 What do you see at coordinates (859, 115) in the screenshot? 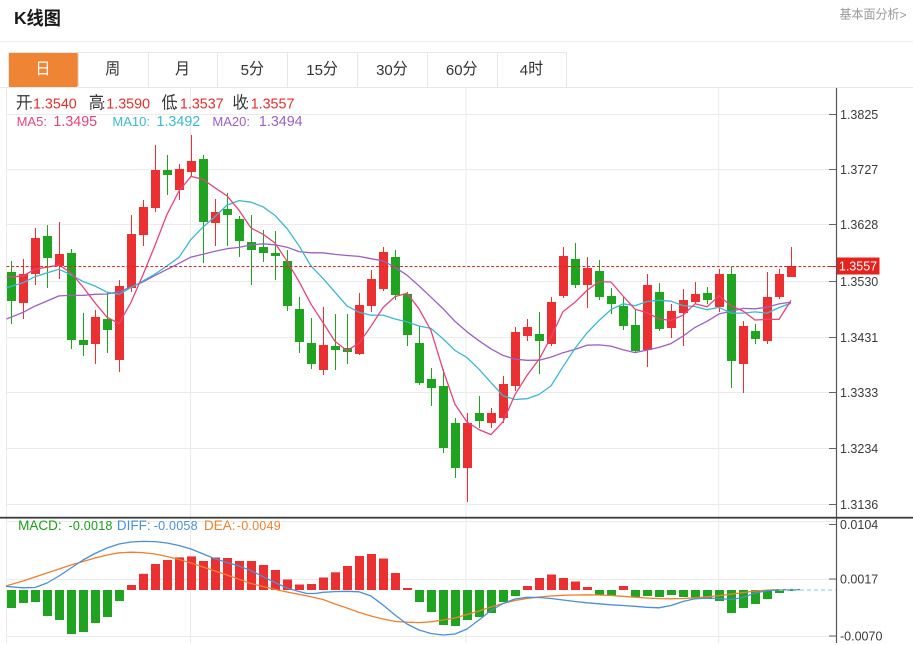
I see `svg-text: 1.3825` at bounding box center [859, 115].